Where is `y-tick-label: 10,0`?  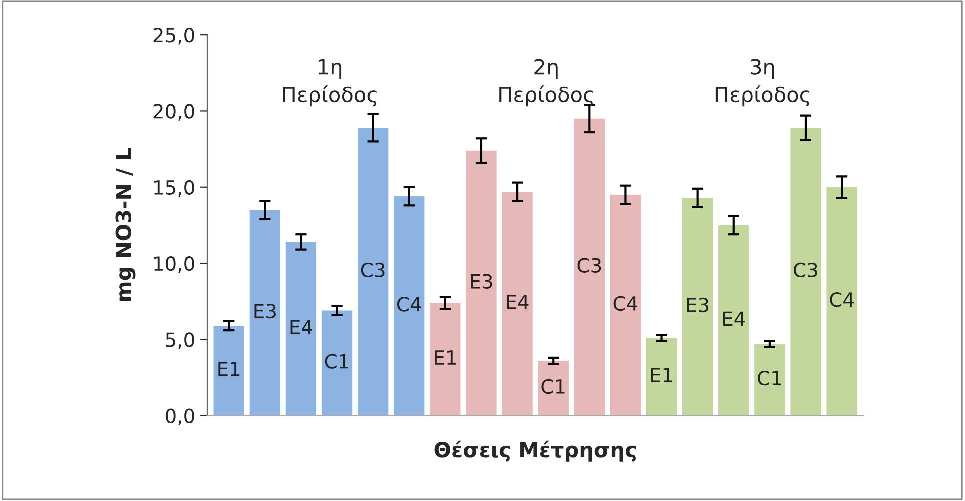 y-tick-label: 10,0 is located at coordinates (174, 265).